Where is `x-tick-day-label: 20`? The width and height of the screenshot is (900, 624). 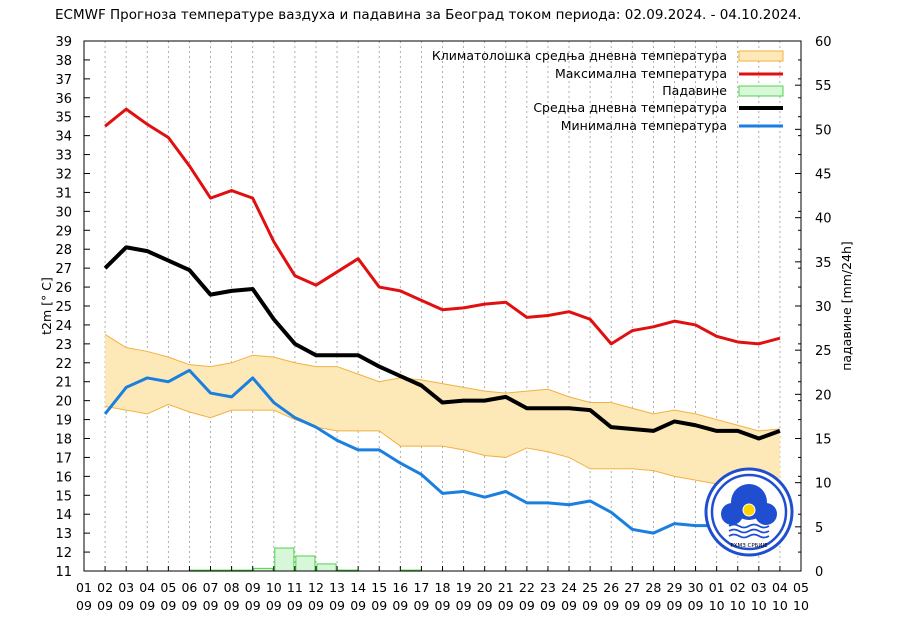 x-tick-day-label: 20 is located at coordinates (485, 587).